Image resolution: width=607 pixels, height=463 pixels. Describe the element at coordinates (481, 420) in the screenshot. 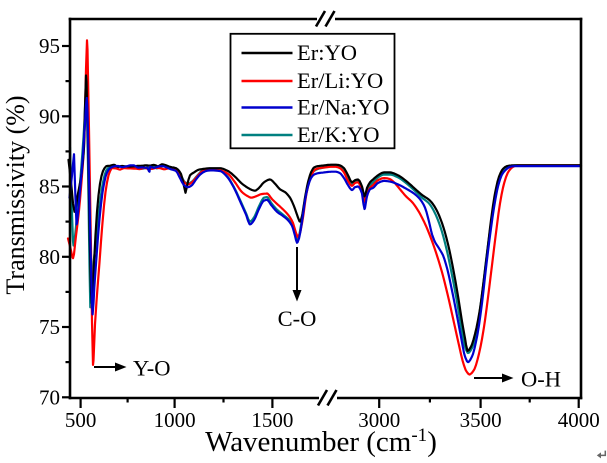

I see `svg-text: 3500` at that location.